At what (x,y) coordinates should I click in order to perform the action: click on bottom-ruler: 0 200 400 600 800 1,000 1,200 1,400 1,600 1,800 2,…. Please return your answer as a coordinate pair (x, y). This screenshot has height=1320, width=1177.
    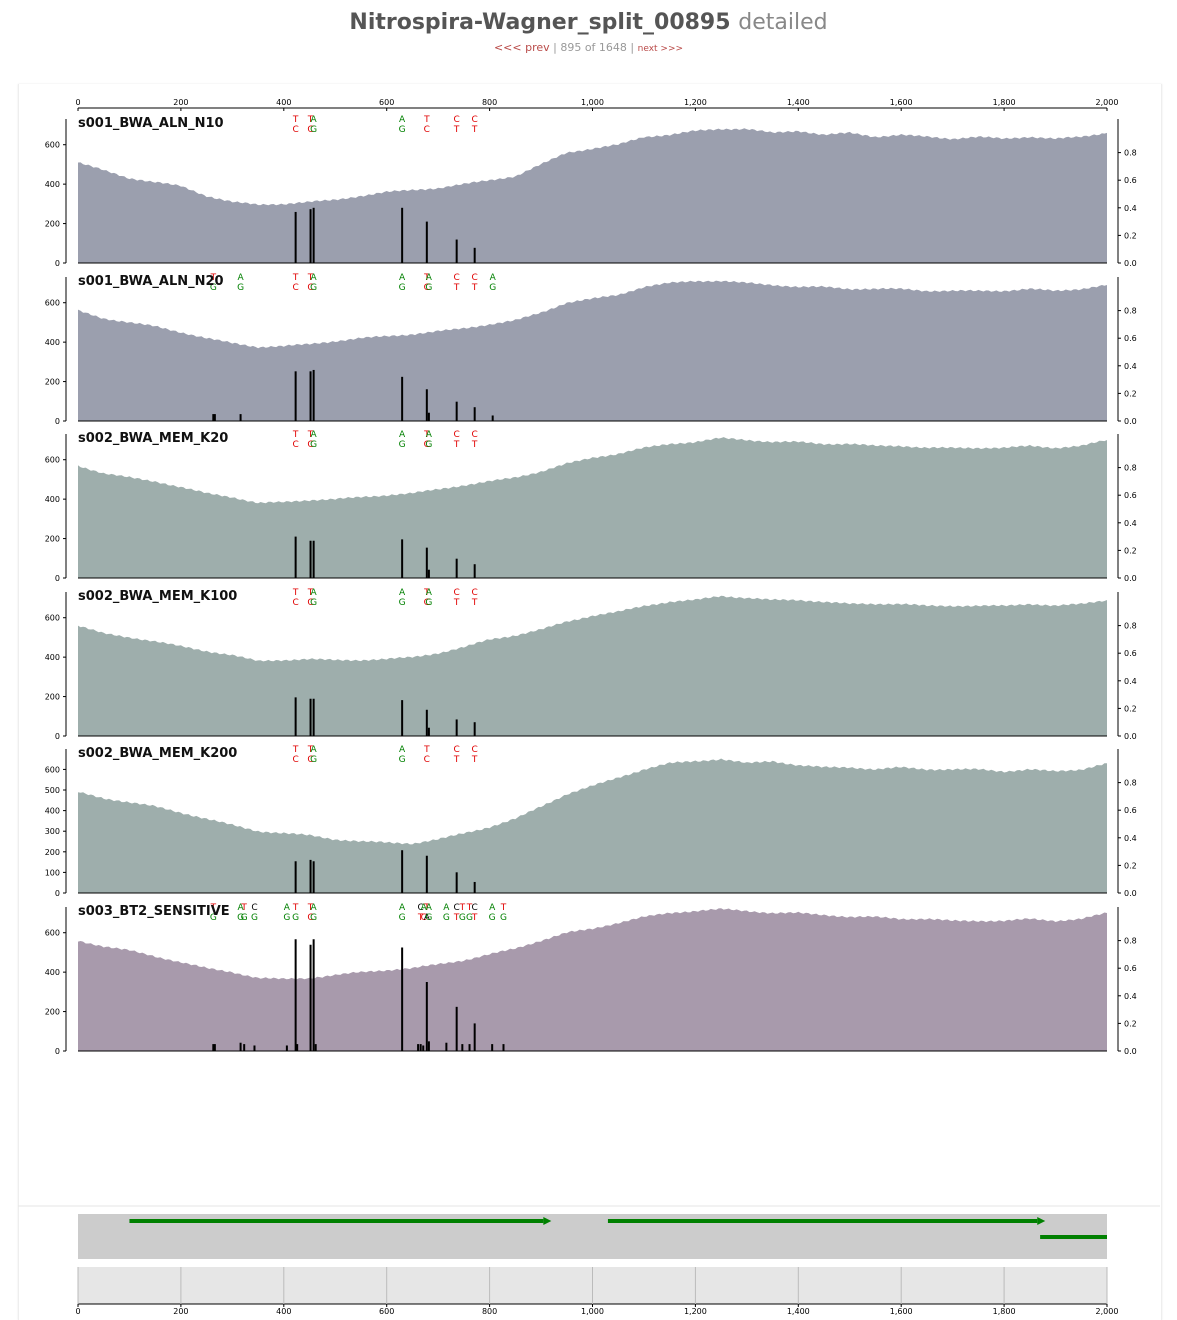
    Looking at the image, I should click on (596, 1291).